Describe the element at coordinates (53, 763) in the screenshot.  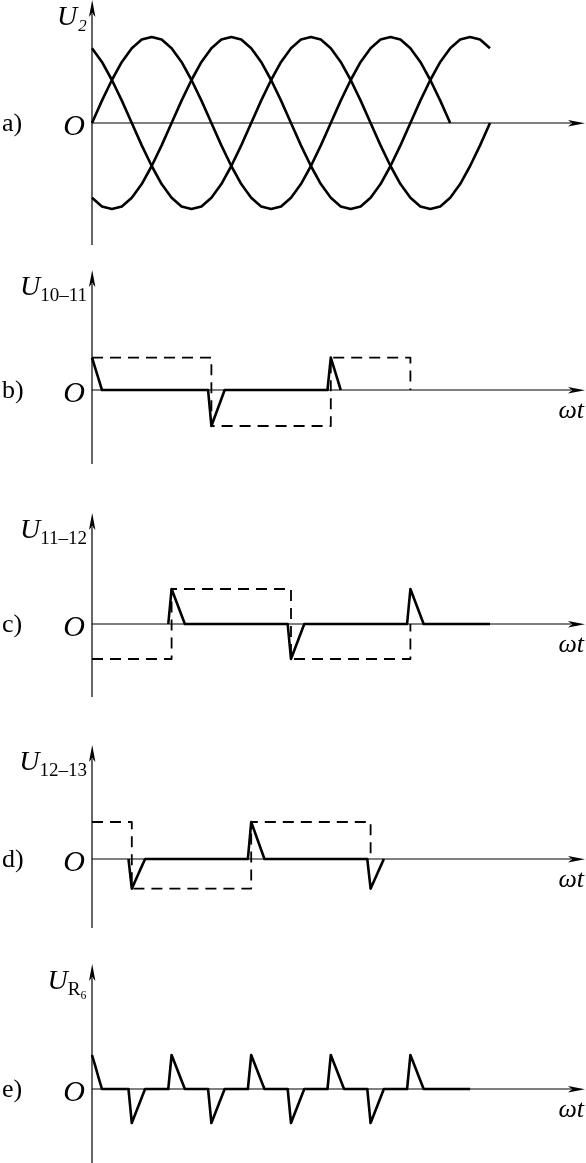
I see `y-axis-title: U$_{12–13}$` at that location.